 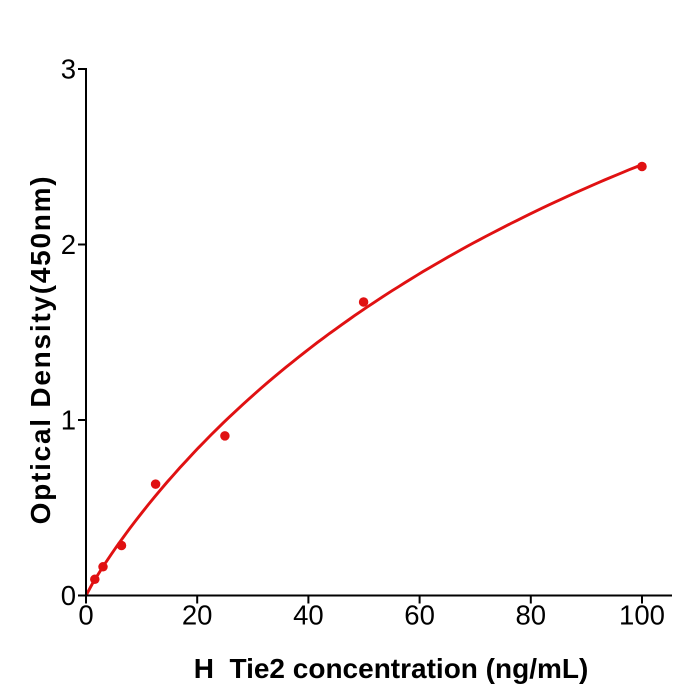 I want to click on svg-text: 80, so click(x=531, y=615).